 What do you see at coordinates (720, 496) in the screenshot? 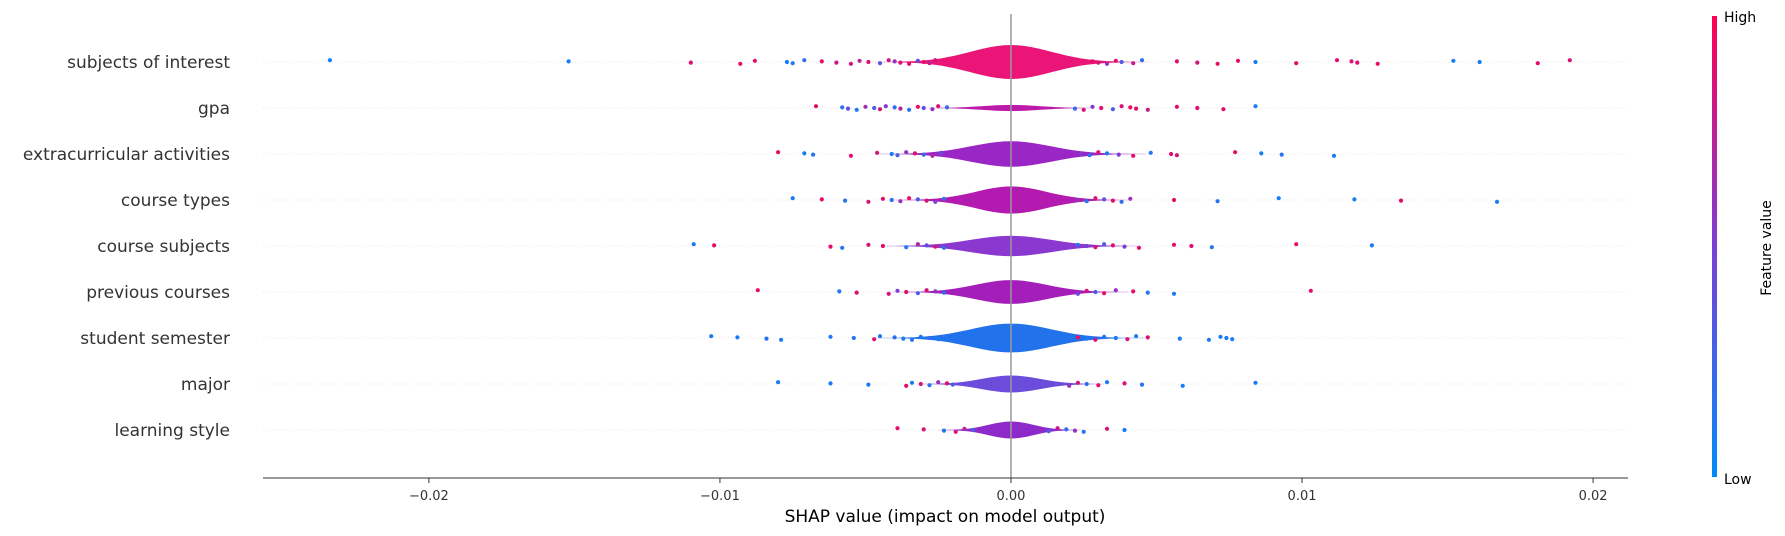
I see `x-tick-label: −0.01` at bounding box center [720, 496].